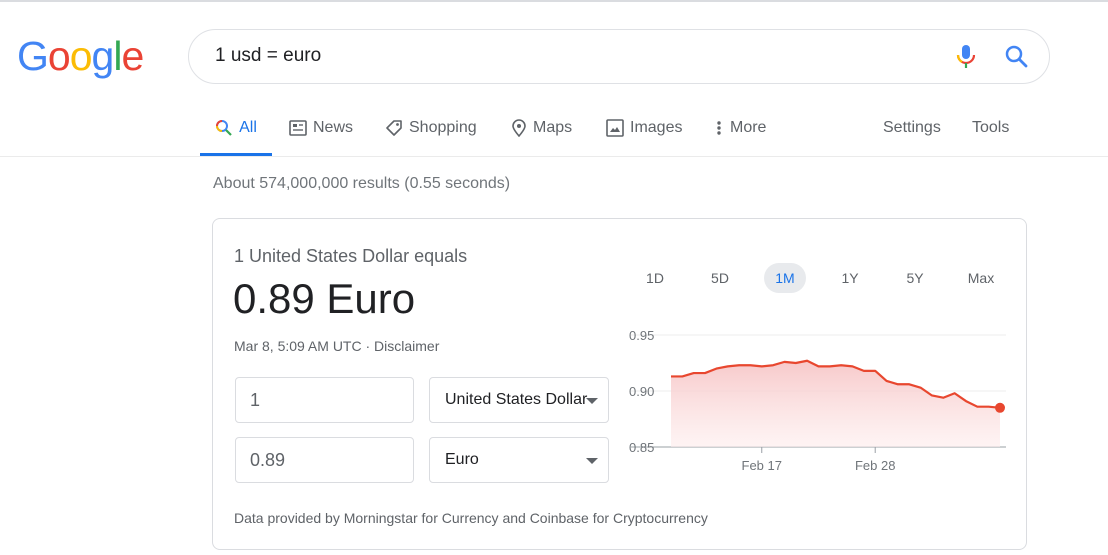 This screenshot has height=555, width=1108. Describe the element at coordinates (236, 128) in the screenshot. I see `tab-all: All` at that location.